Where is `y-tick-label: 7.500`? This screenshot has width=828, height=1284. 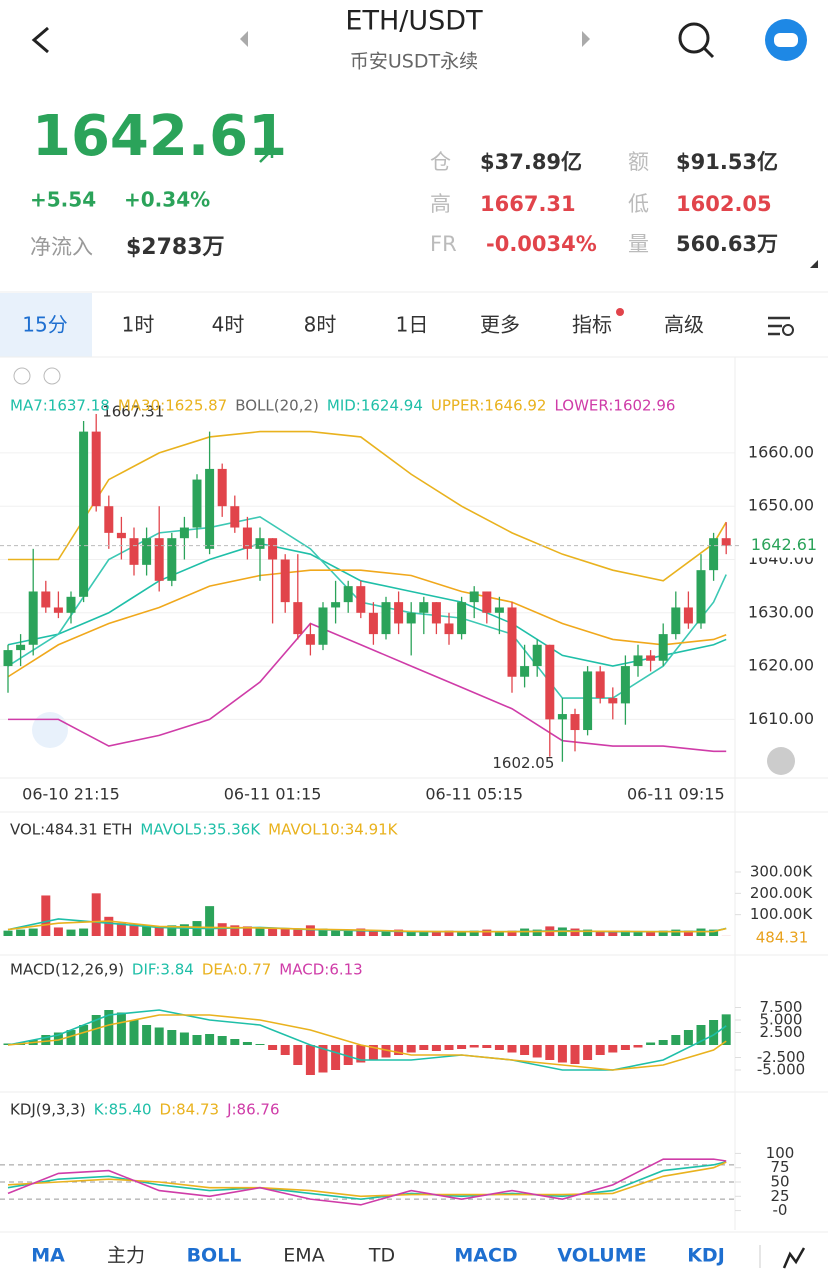 y-tick-label: 7.500 is located at coordinates (781, 1007).